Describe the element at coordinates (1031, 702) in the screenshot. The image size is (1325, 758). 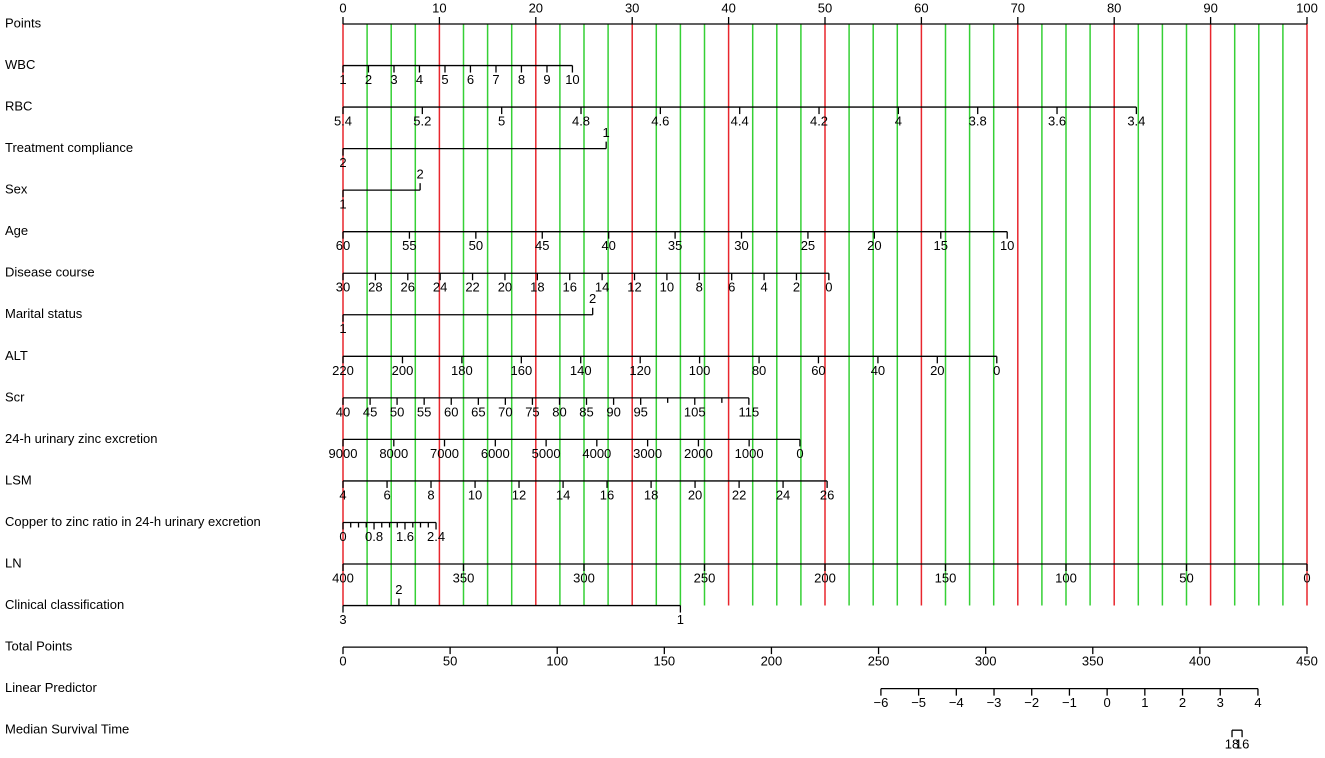
I see `tick-label: −2` at that location.